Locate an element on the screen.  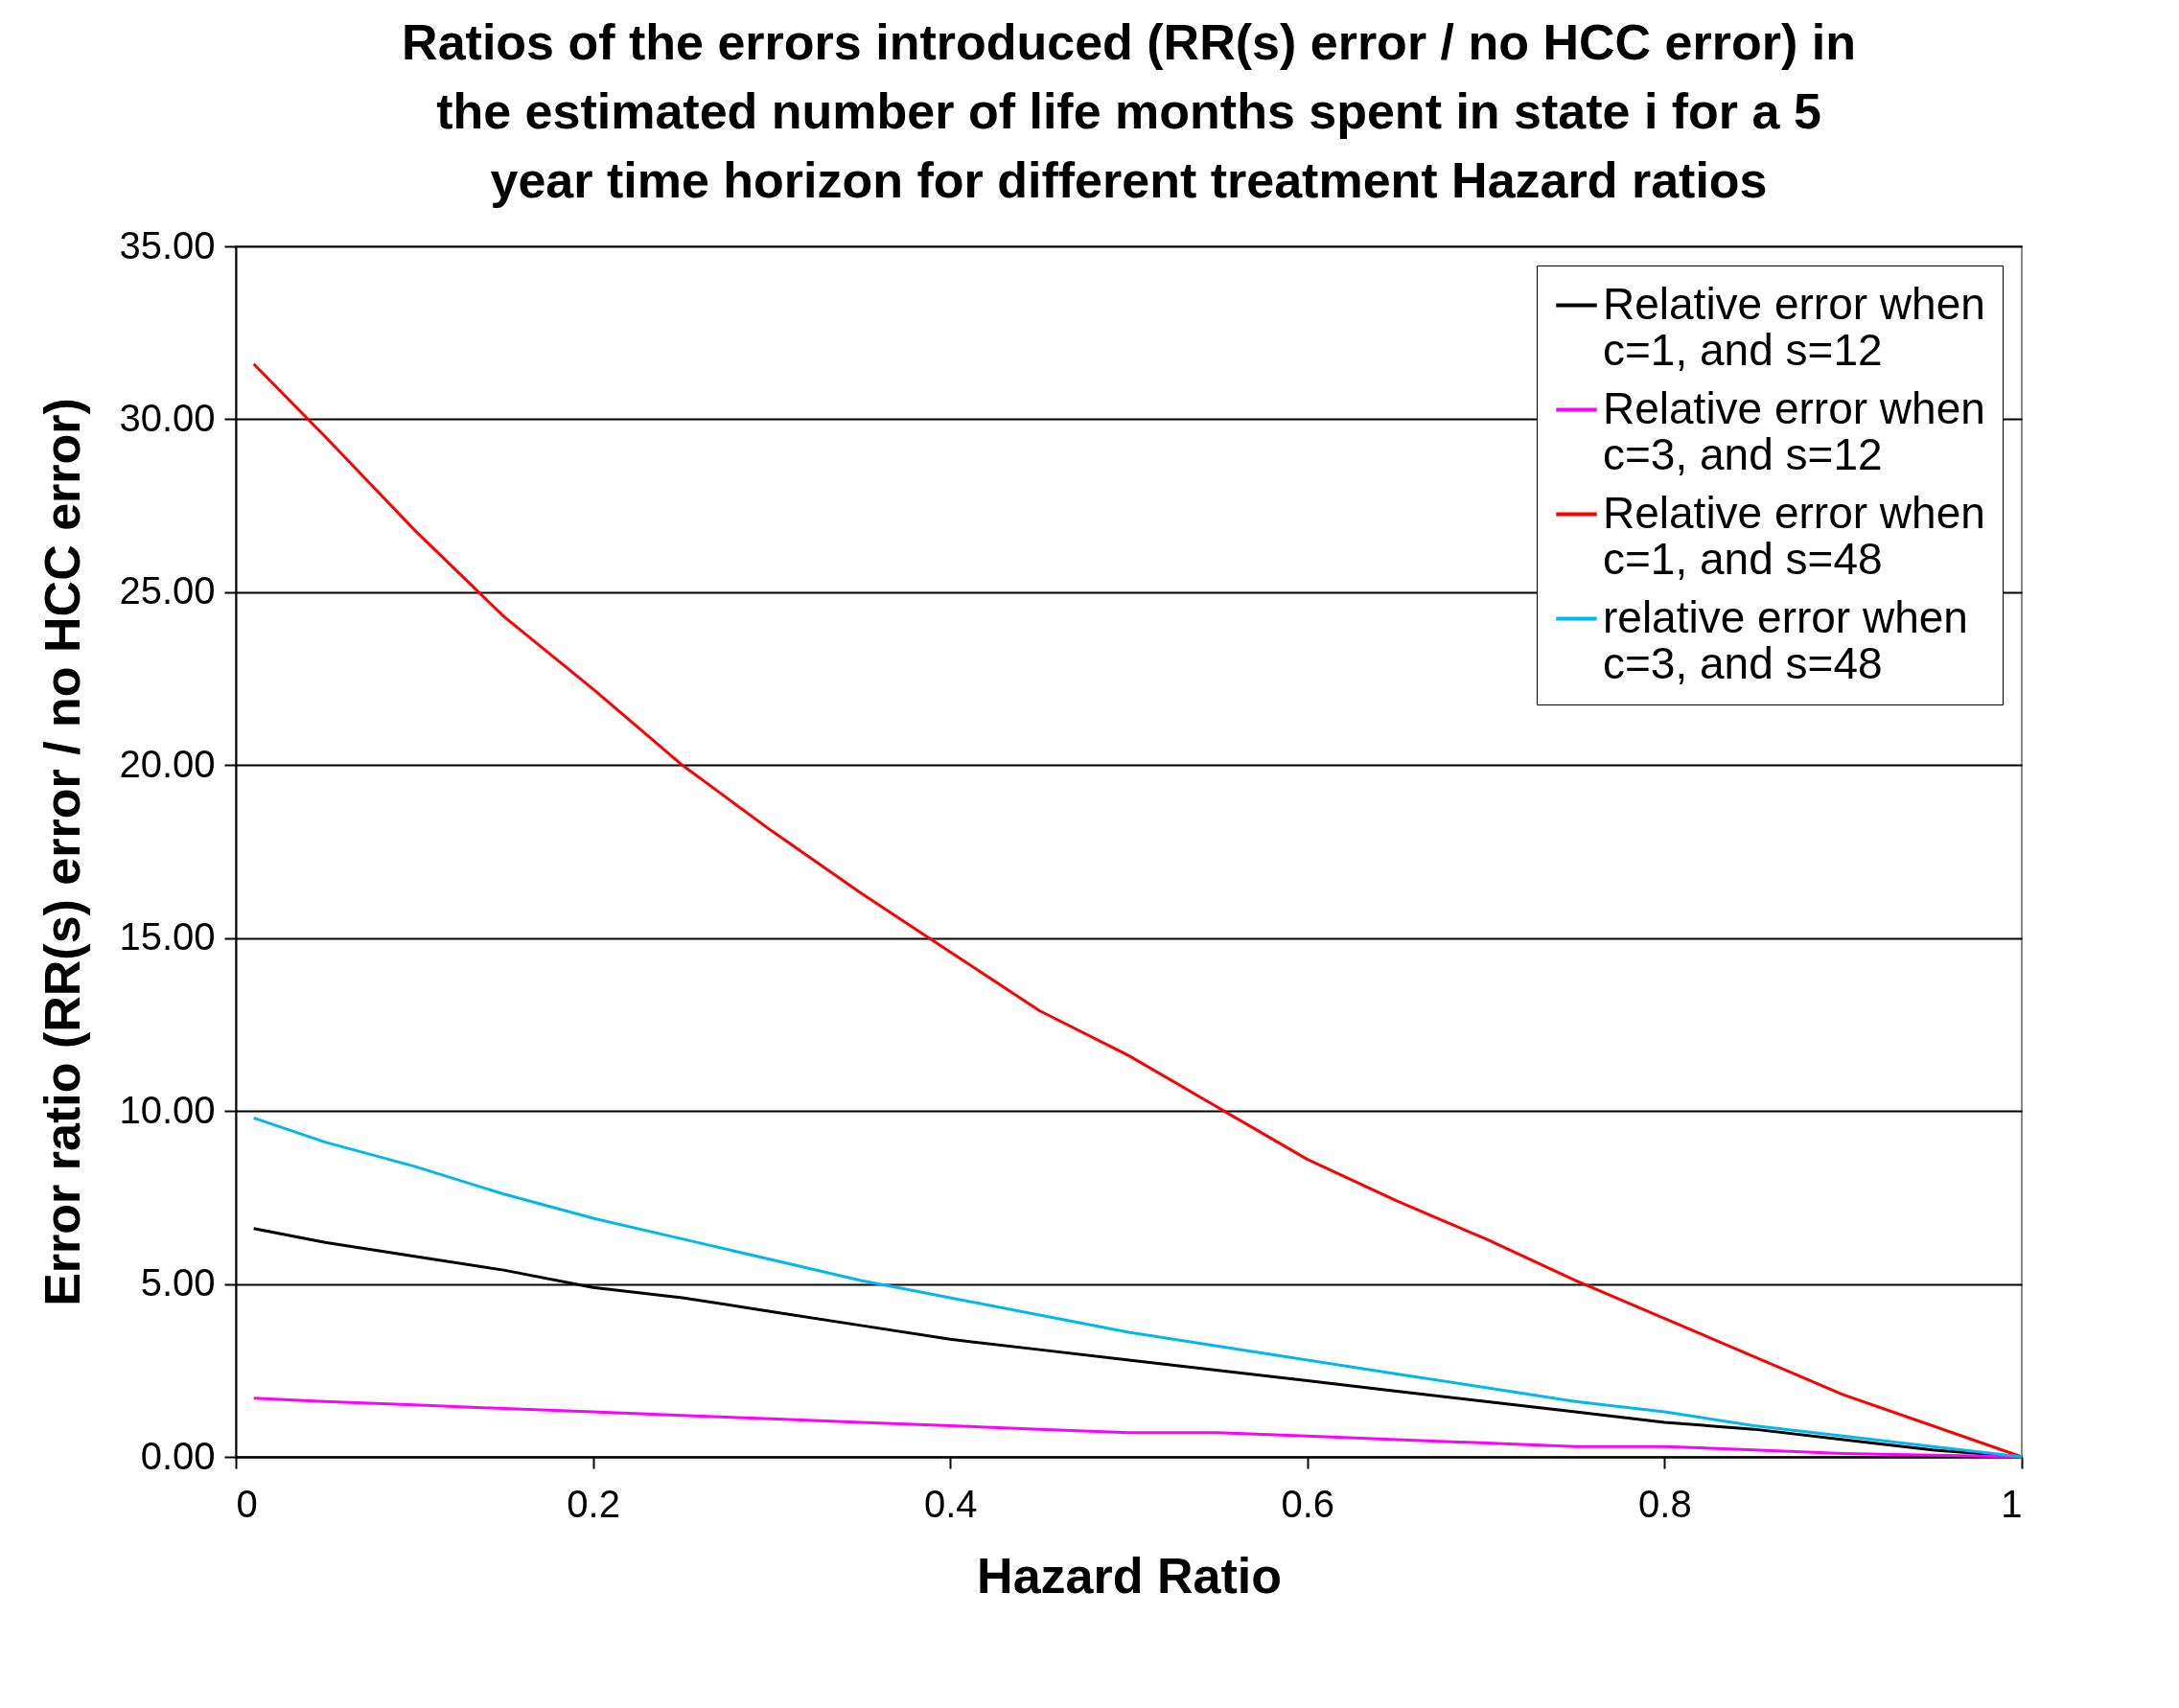
y-tick-label: 20.00 is located at coordinates (168, 763).